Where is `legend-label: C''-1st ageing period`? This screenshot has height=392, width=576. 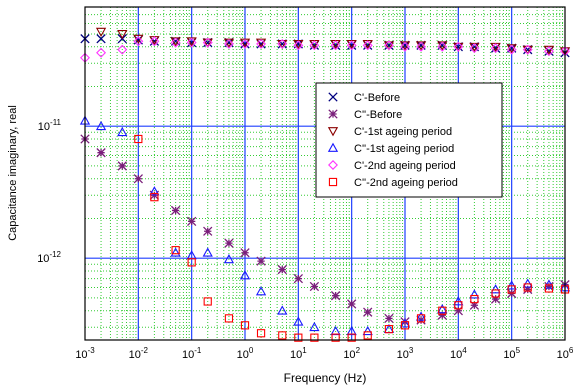
legend-label: C''-1st ageing period is located at coordinates (404, 149).